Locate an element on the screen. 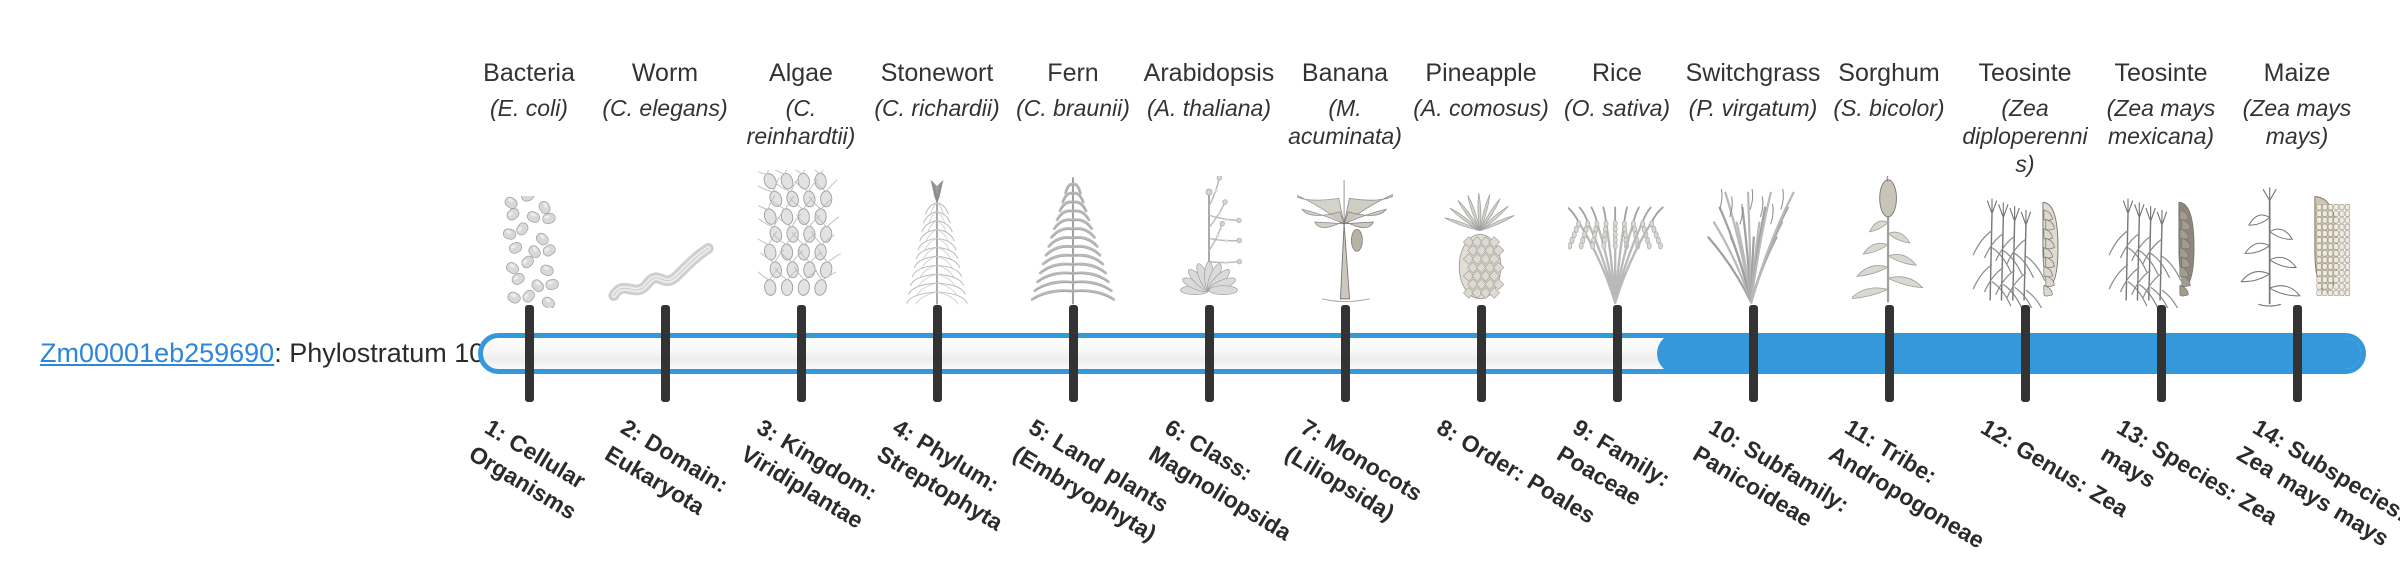 The image size is (2400, 580). taxonomy-index: 4: is located at coordinates (904, 430).